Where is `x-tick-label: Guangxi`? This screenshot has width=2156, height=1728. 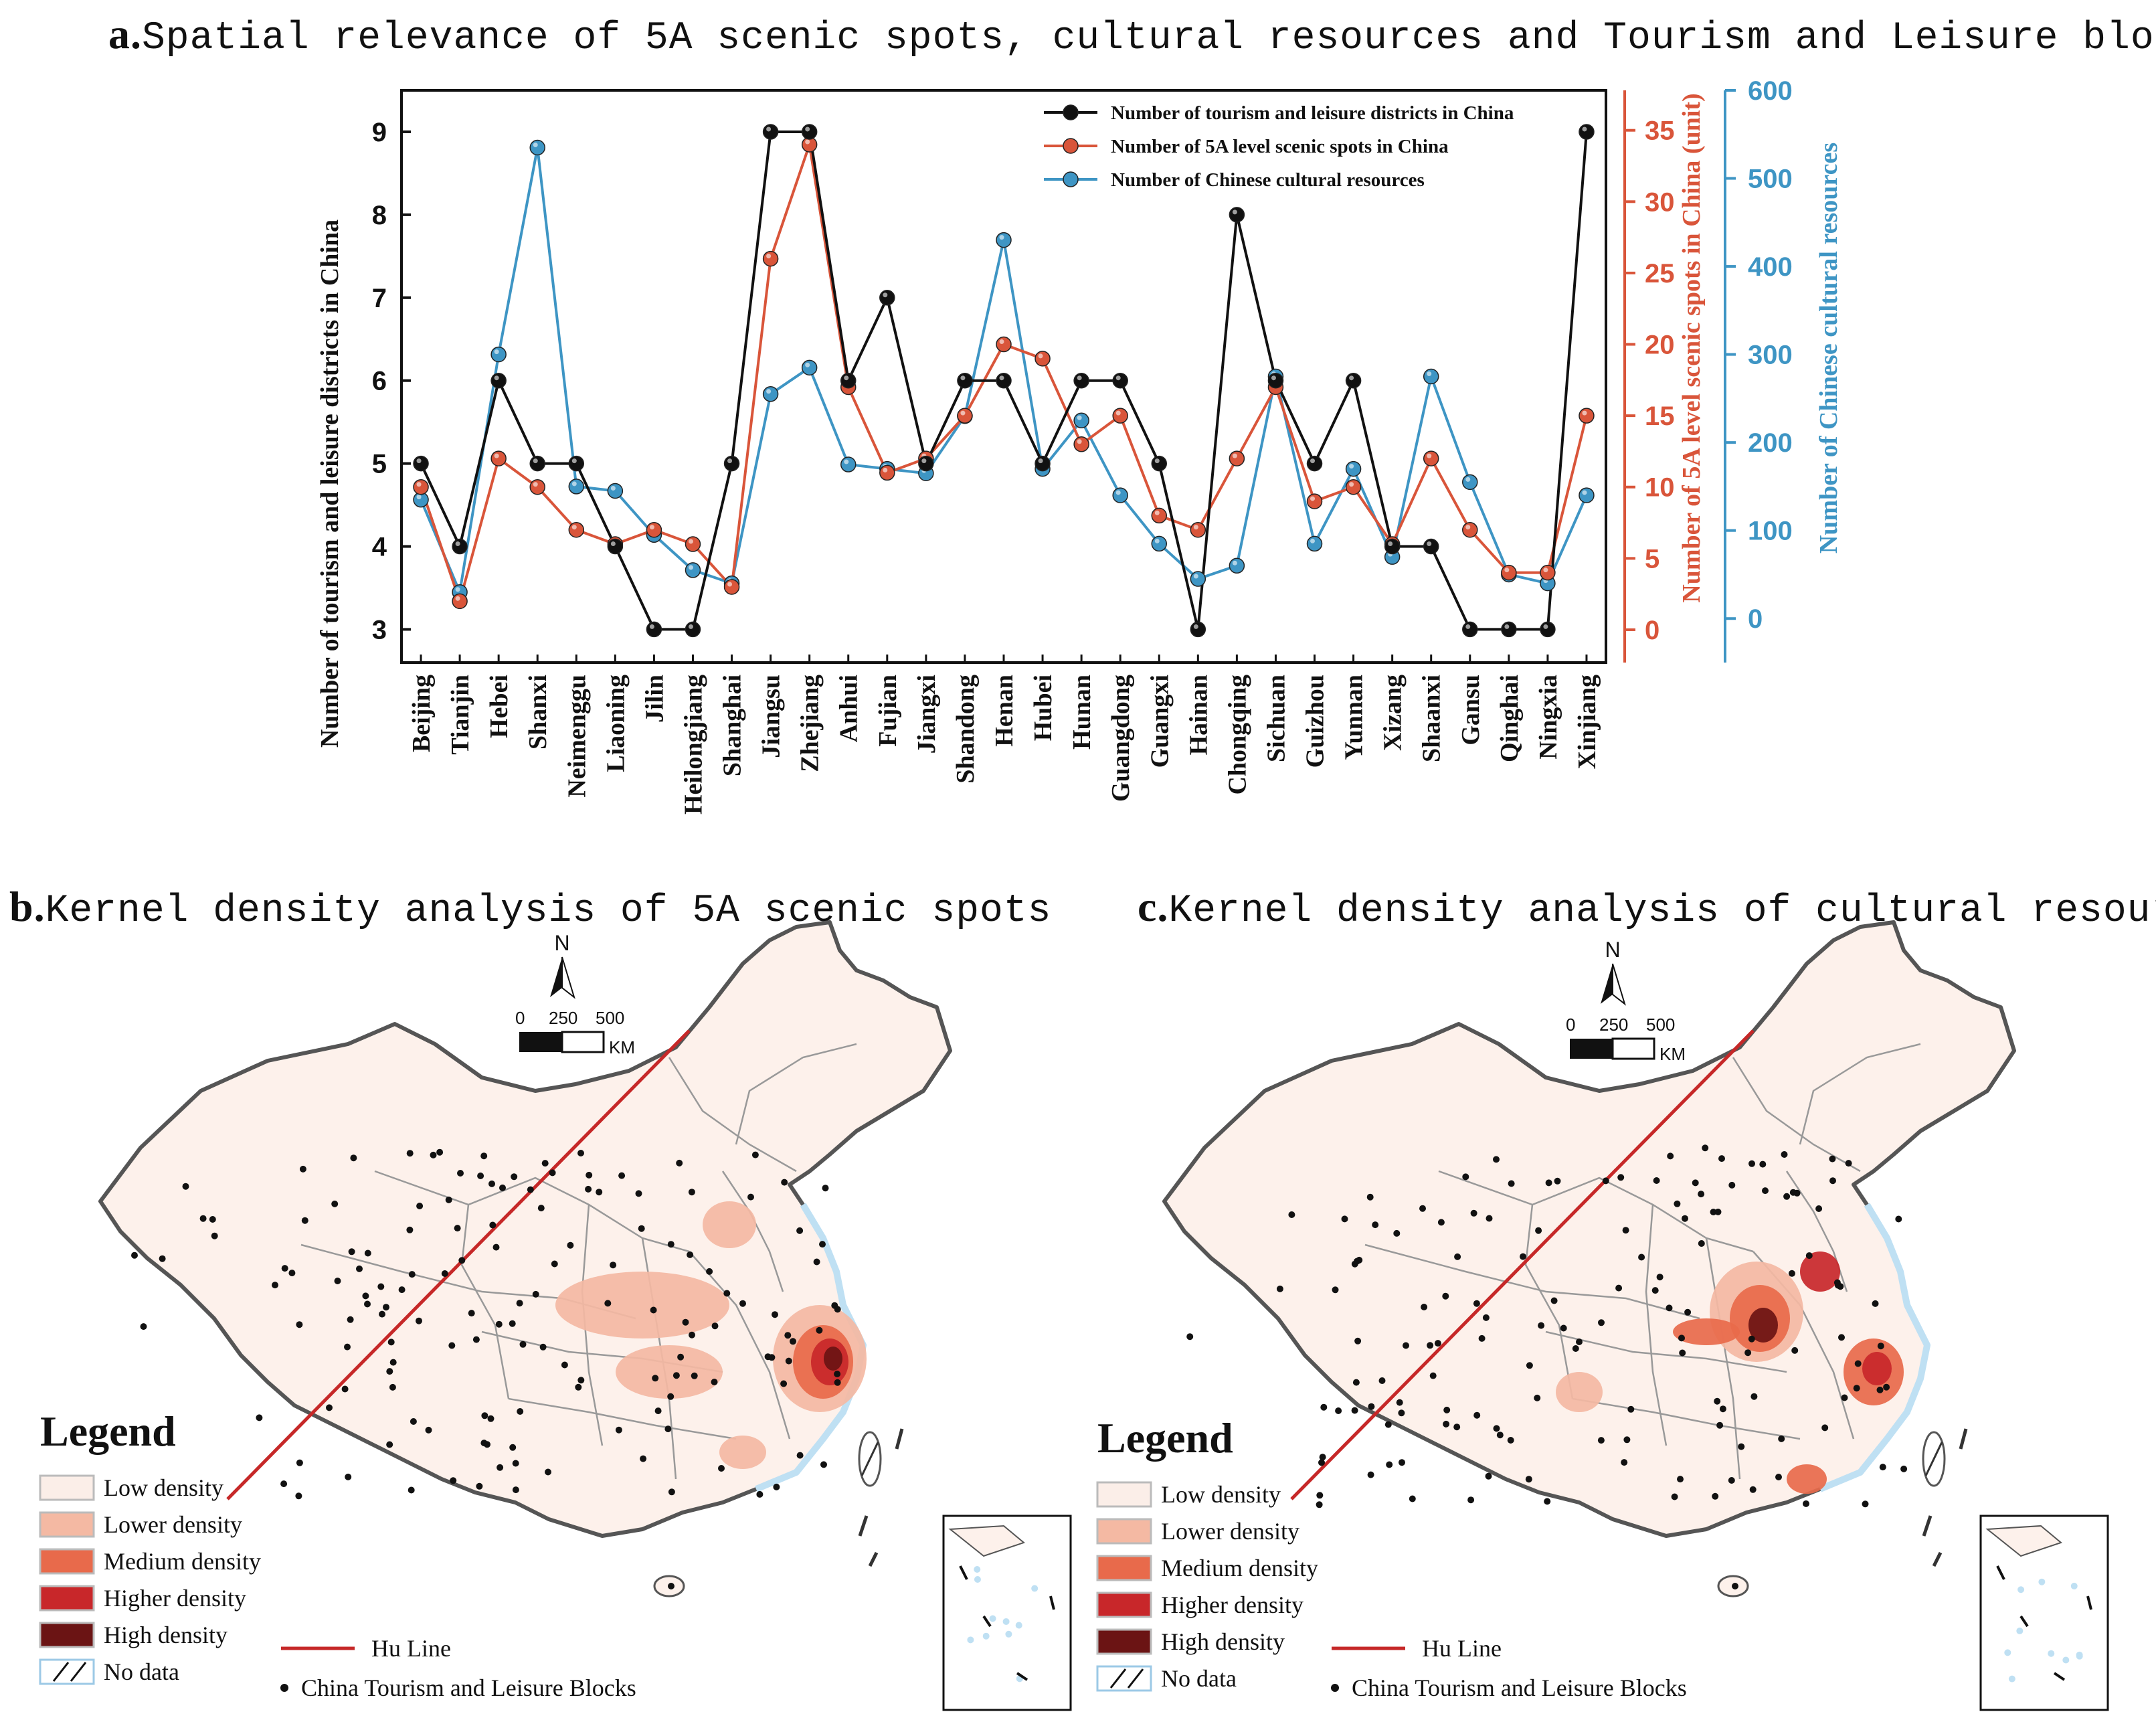
x-tick-label: Guangxi is located at coordinates (1160, 722).